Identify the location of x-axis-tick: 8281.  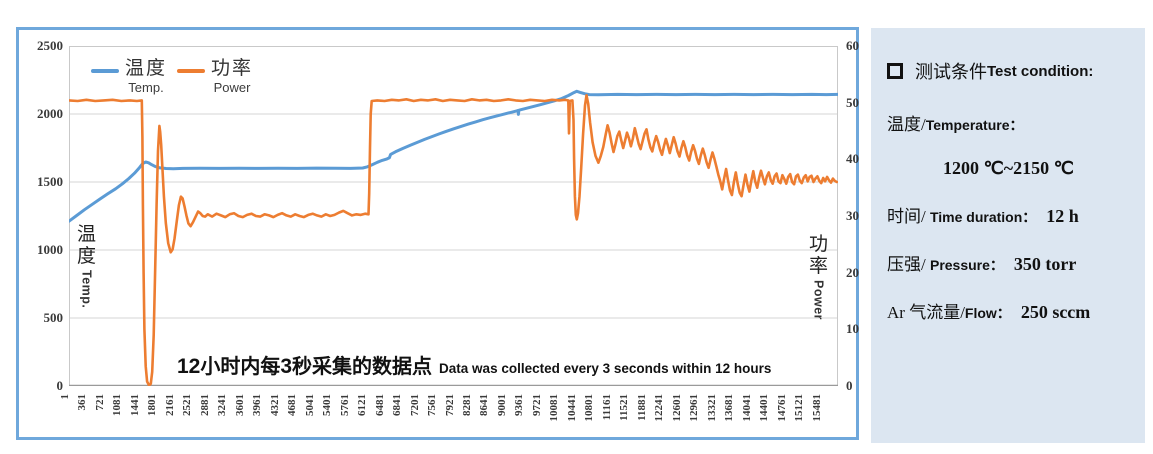
(467, 405).